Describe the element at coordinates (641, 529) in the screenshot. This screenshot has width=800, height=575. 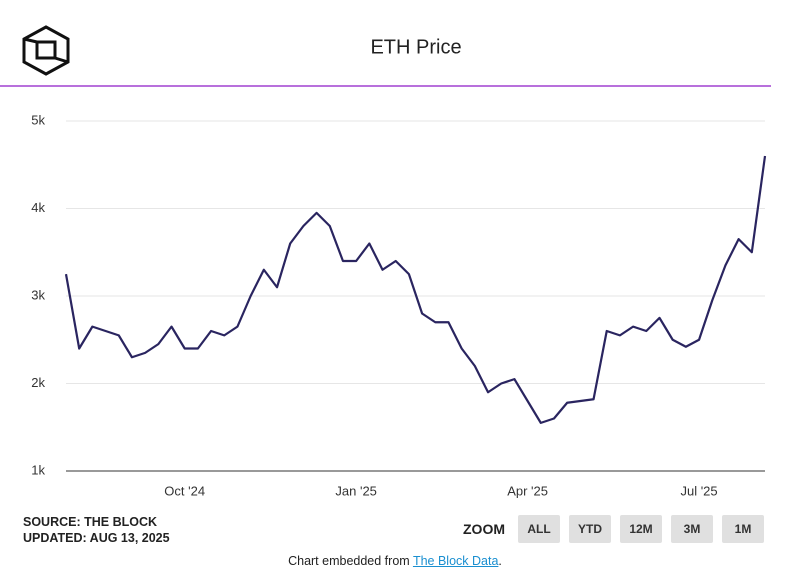
I see `zoom-button: 12M` at that location.